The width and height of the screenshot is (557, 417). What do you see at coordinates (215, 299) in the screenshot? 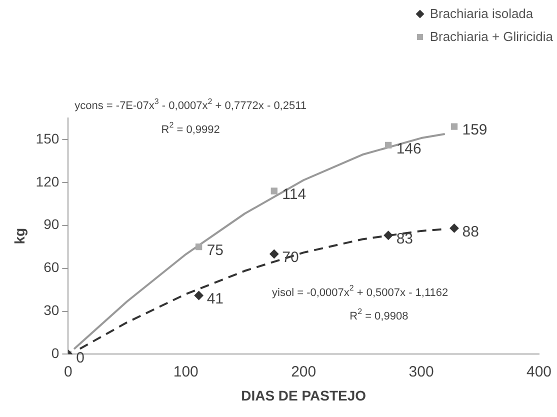
I see `data-label: 41` at bounding box center [215, 299].